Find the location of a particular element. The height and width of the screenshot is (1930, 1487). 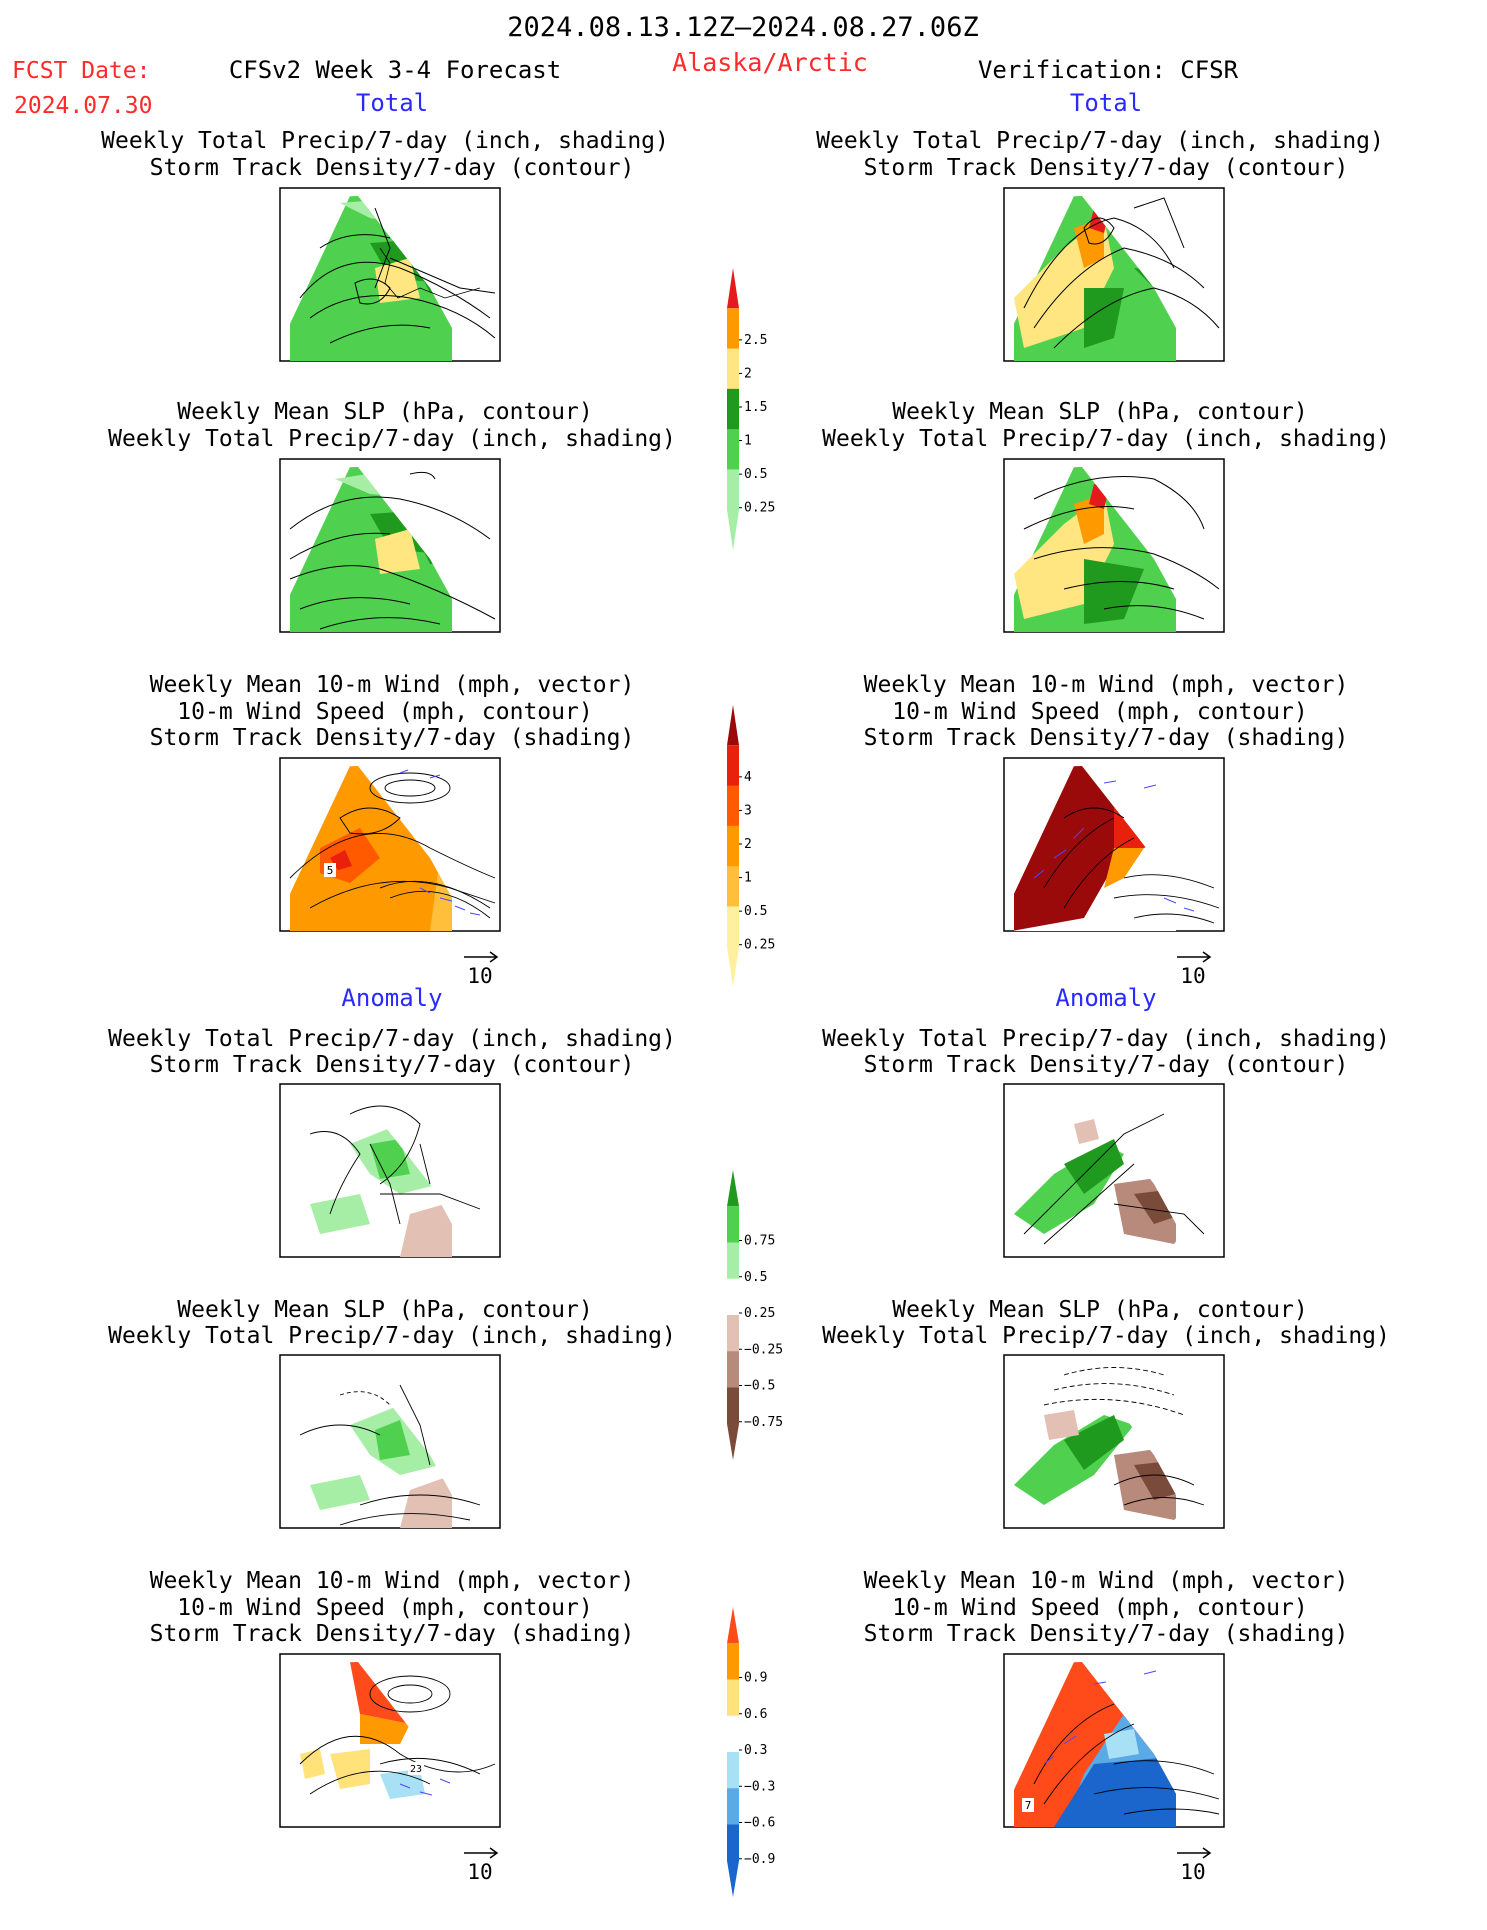

title-r3-right-3: Storm Track Density/7-day (shading) is located at coordinates (1106, 738).